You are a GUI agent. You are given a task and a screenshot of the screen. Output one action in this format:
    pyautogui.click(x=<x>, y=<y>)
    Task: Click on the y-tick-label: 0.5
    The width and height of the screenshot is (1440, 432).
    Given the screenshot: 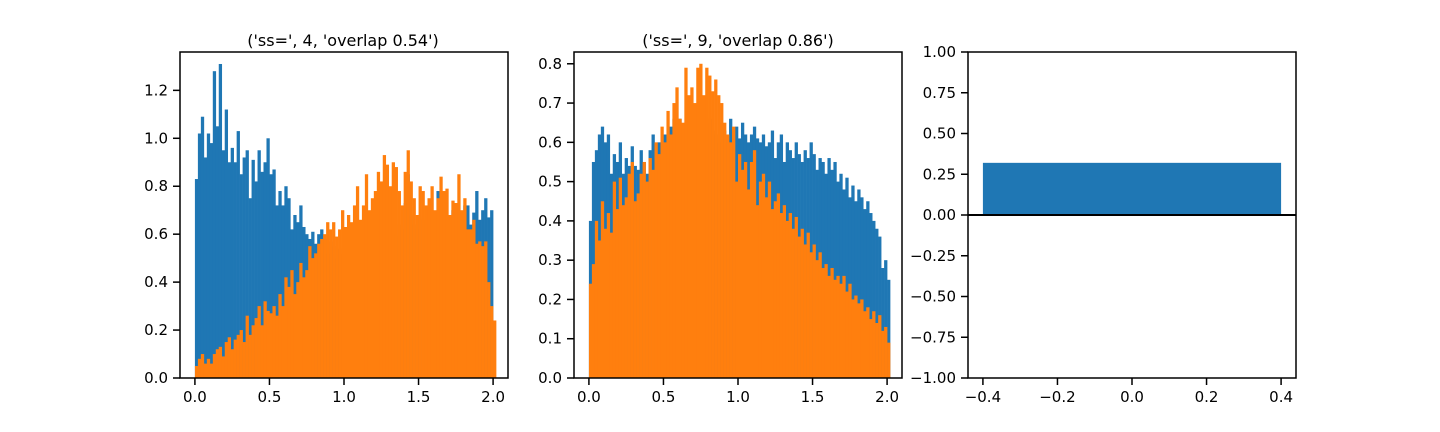 What is the action you would take?
    pyautogui.click(x=550, y=182)
    